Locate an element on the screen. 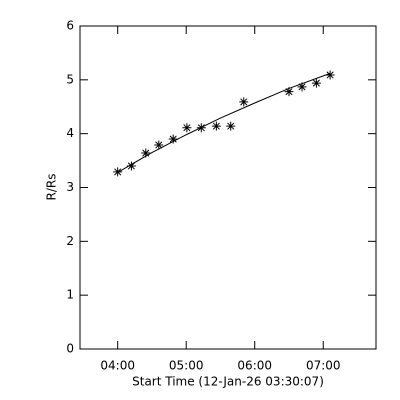  y-axis-label: R/Rs is located at coordinates (52, 187).